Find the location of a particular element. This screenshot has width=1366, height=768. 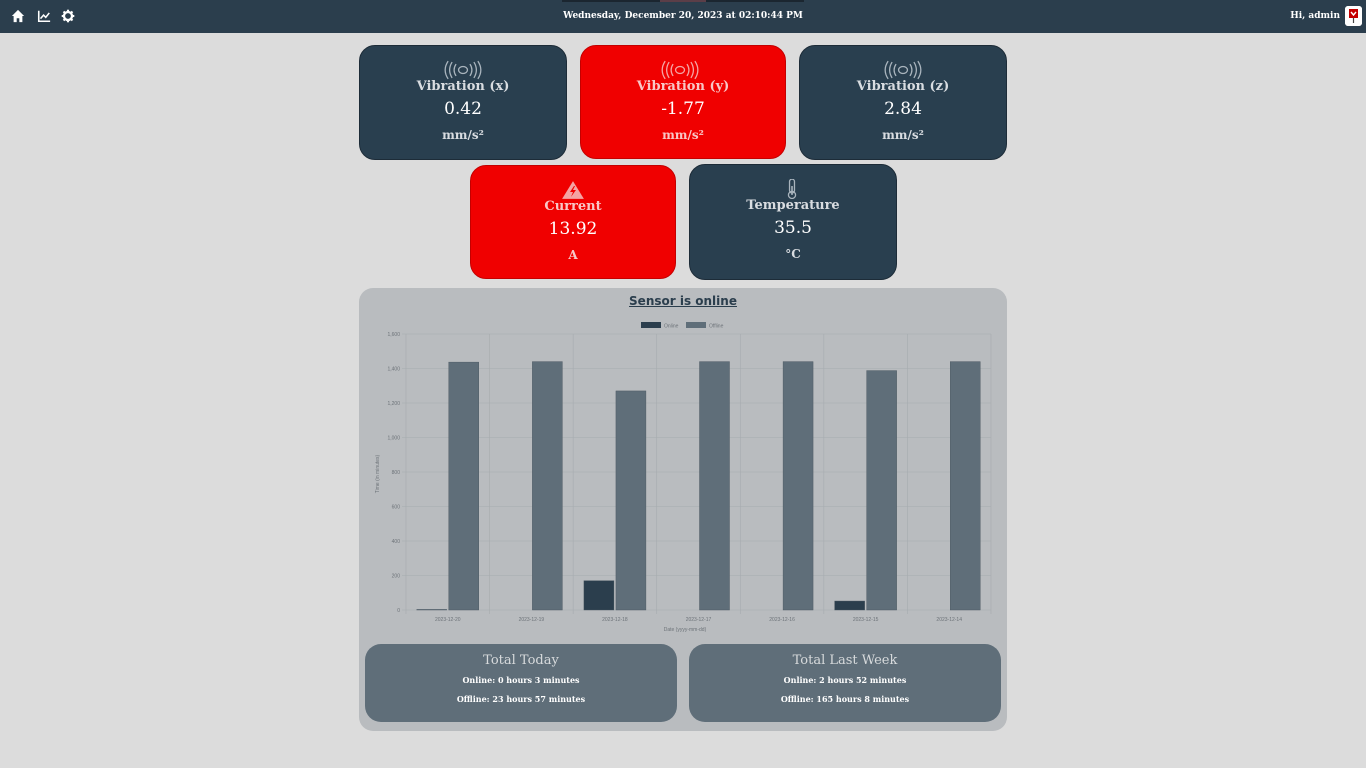

total-today-title: Total Today is located at coordinates (521, 660).